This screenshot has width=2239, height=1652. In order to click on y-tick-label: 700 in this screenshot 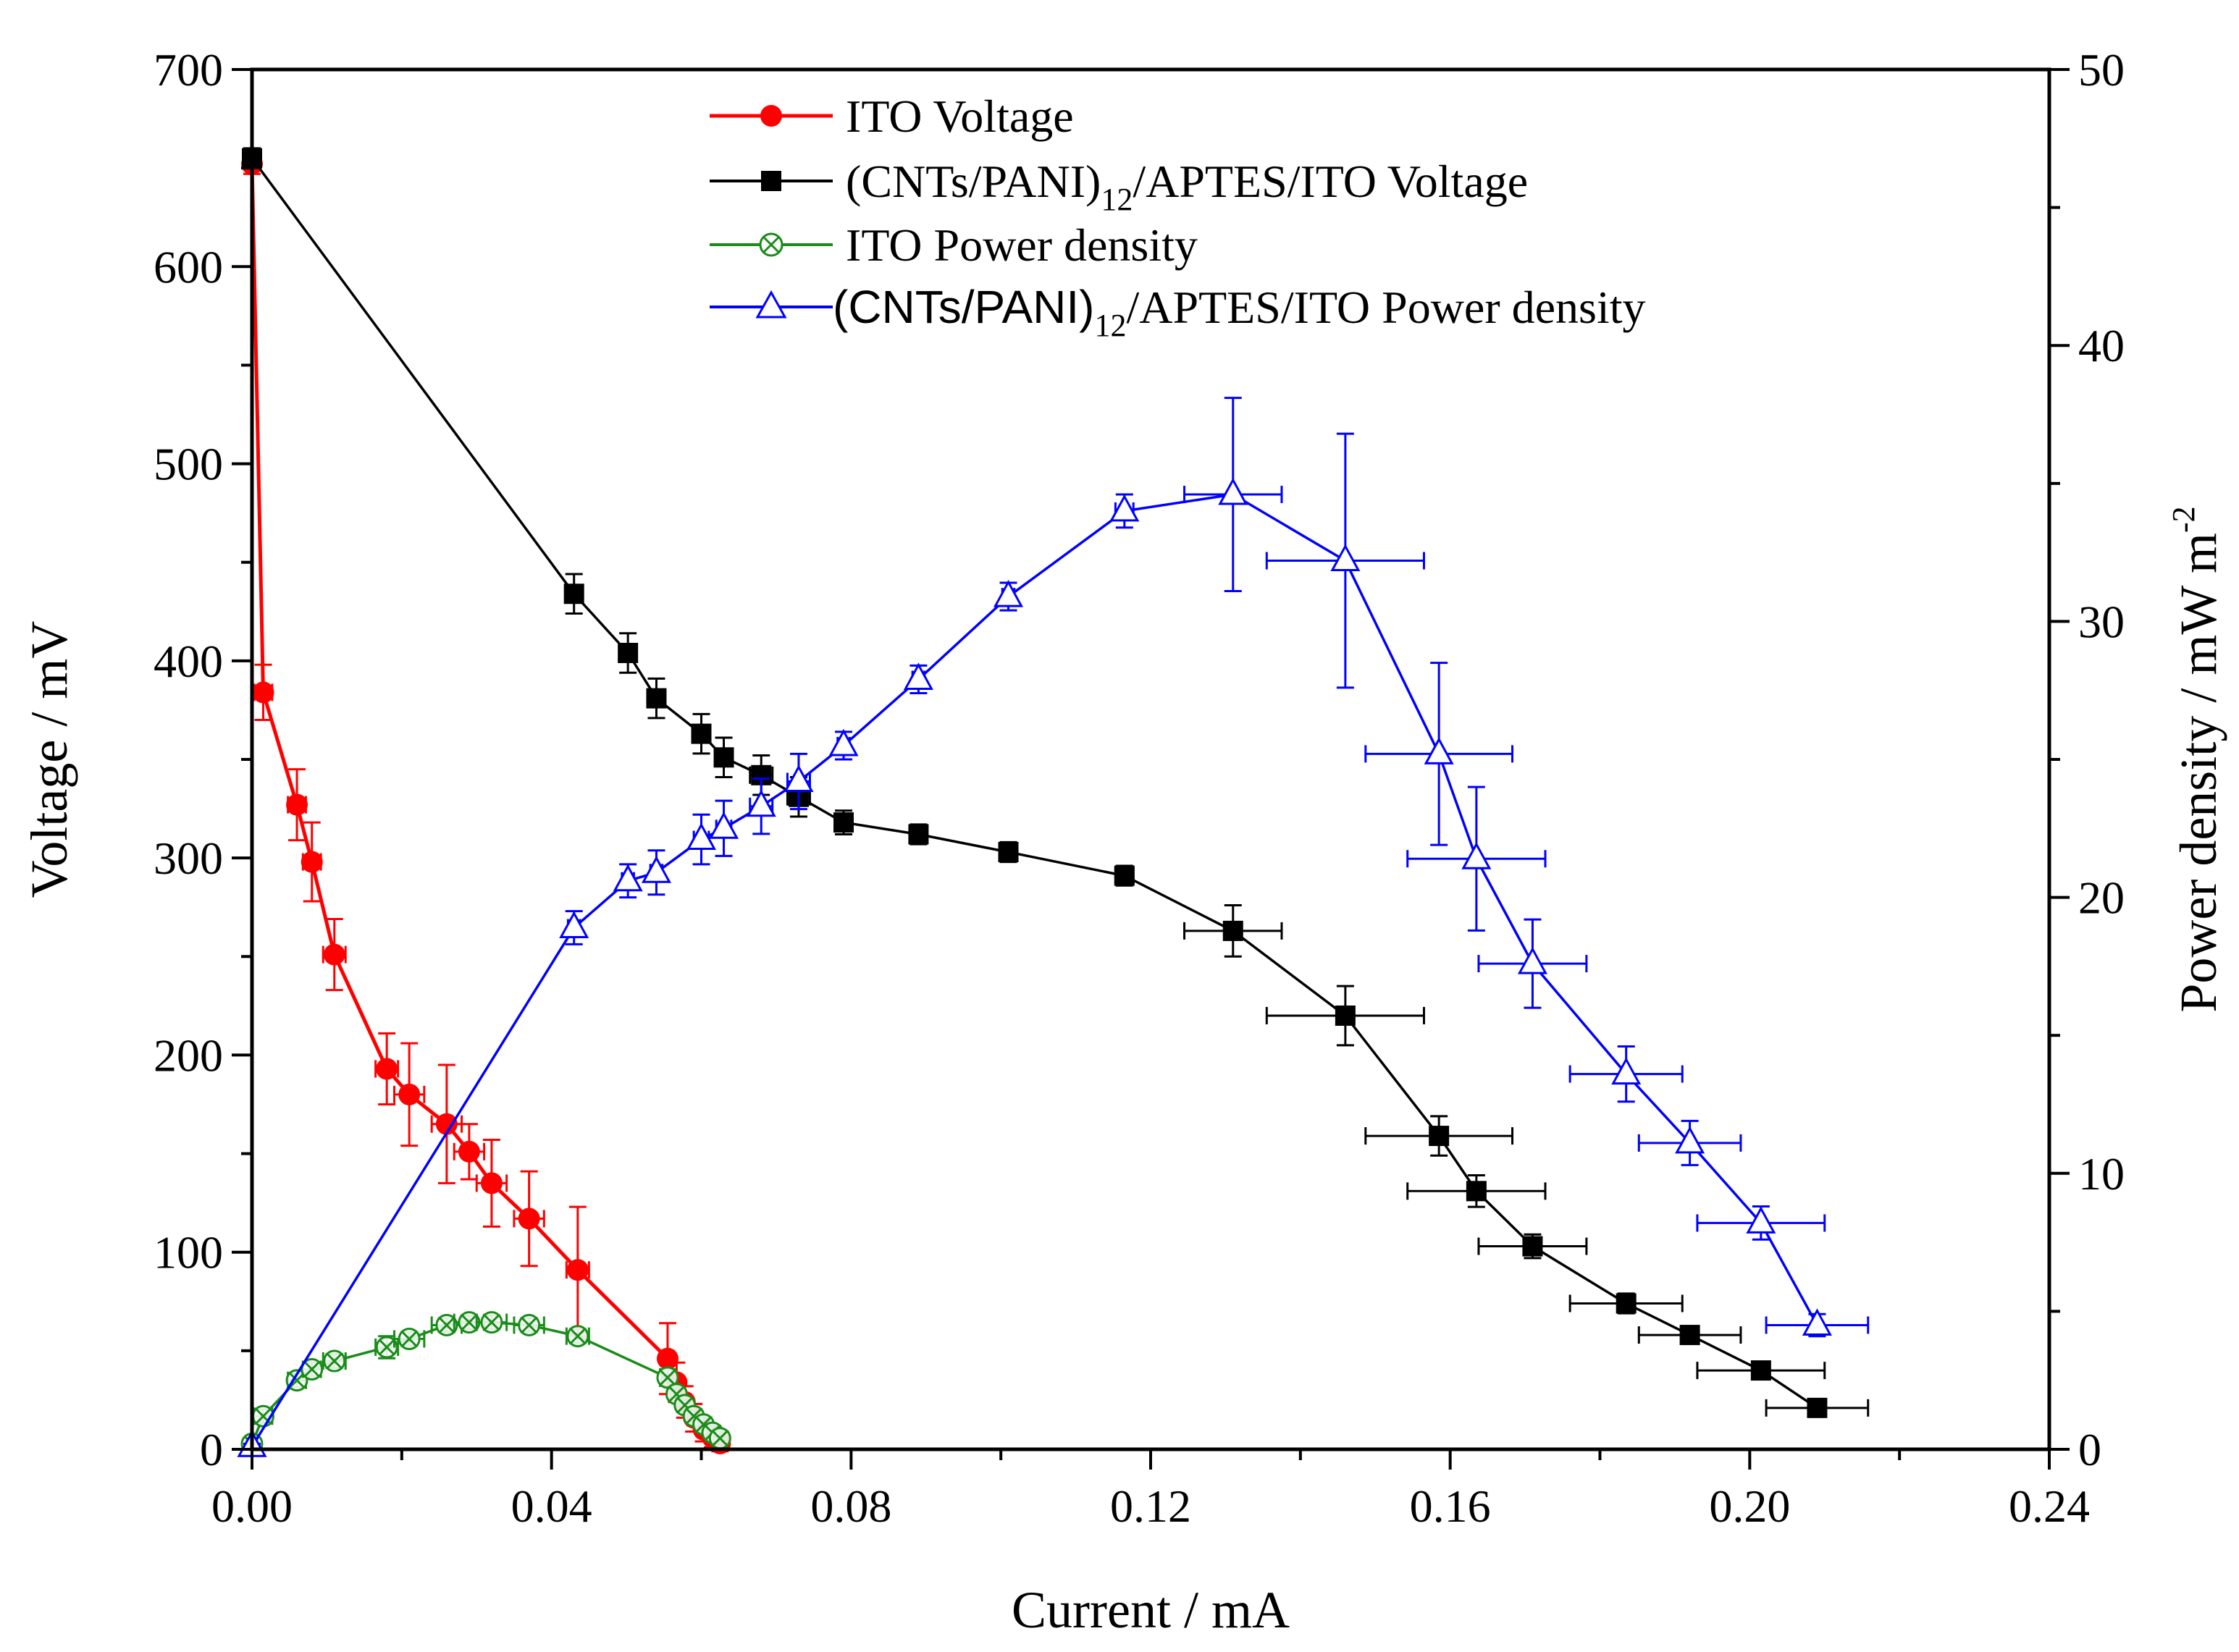, I will do `click(188, 70)`.